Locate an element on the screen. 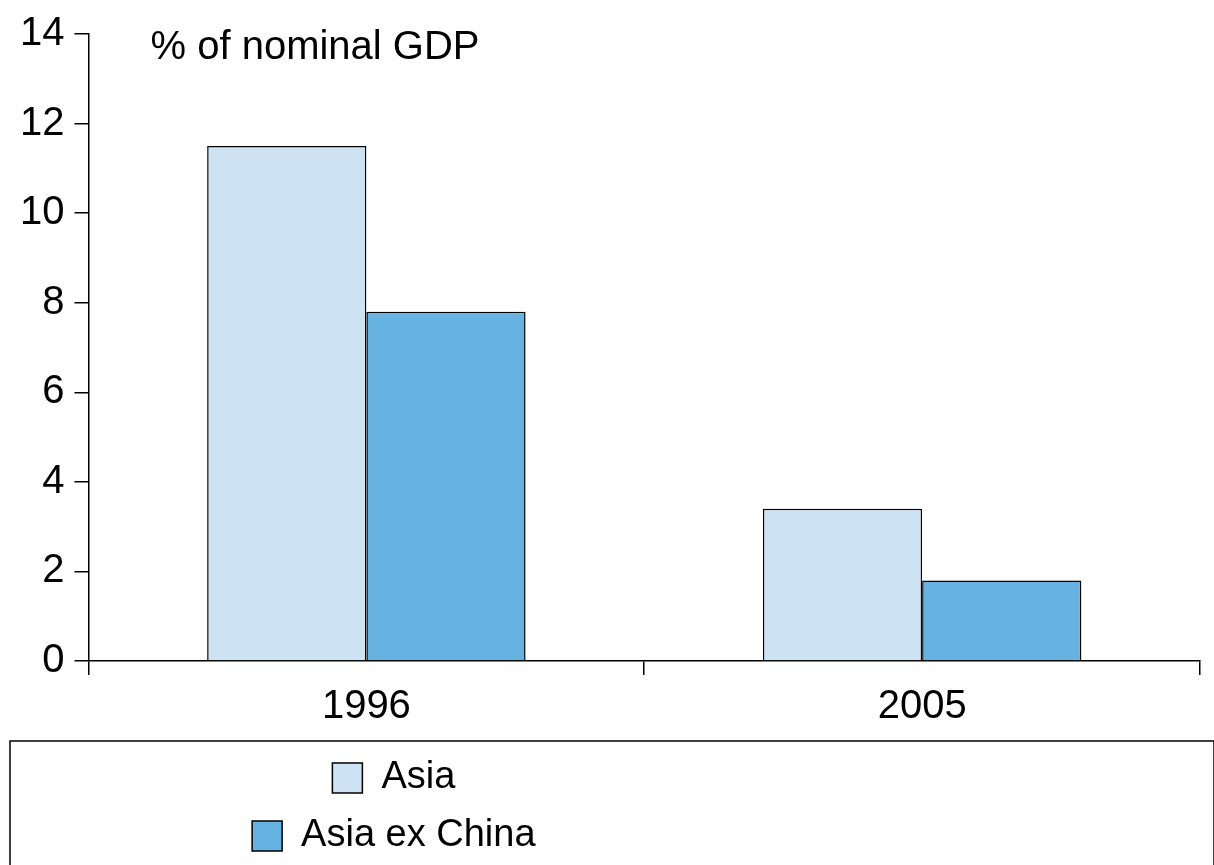 The image size is (1214, 865). y-tick-label: 14 is located at coordinates (42, 31).